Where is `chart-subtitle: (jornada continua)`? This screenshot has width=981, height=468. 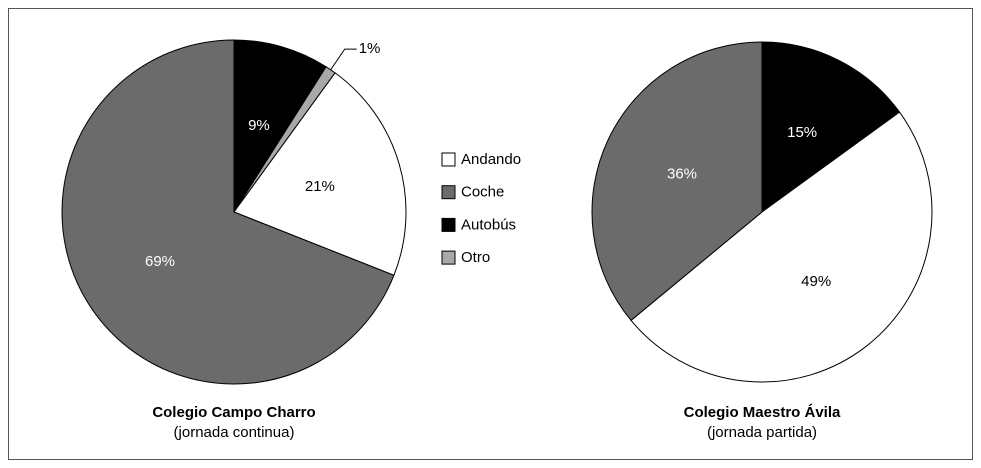
chart-subtitle: (jornada continua) is located at coordinates (234, 432).